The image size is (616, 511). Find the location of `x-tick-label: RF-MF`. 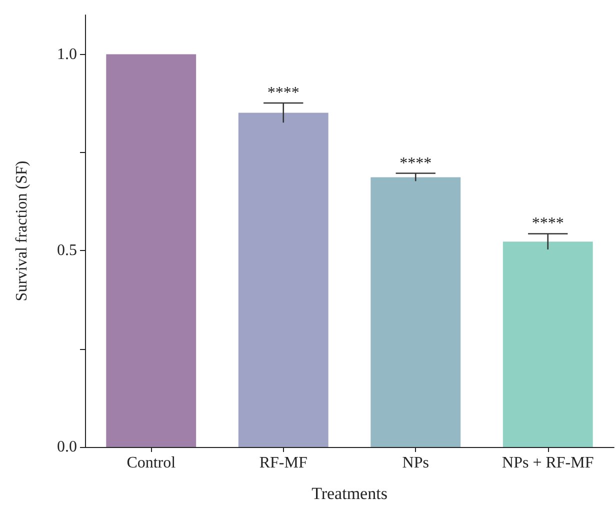

x-tick-label: RF-MF is located at coordinates (283, 463).